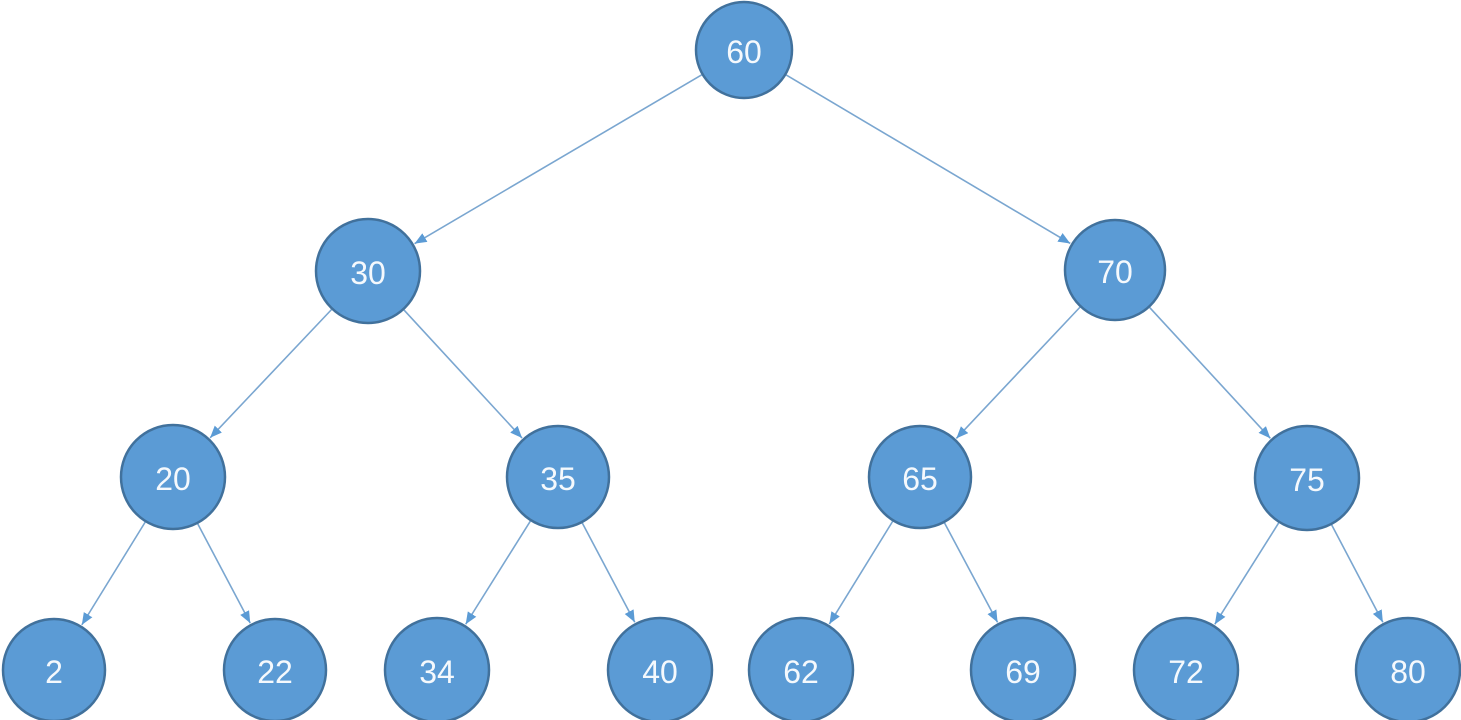 The width and height of the screenshot is (1461, 720). I want to click on tree-node-35: 35, so click(558, 477).